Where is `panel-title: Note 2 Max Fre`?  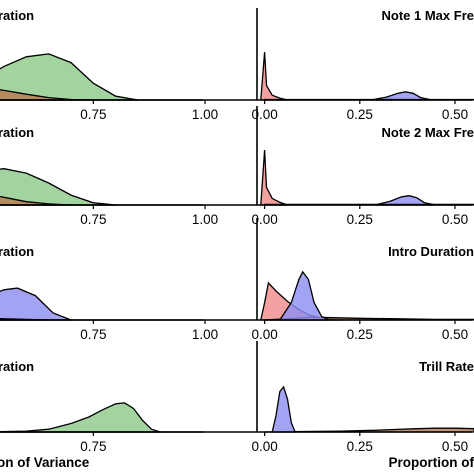 panel-title: Note 2 Max Fre is located at coordinates (428, 132).